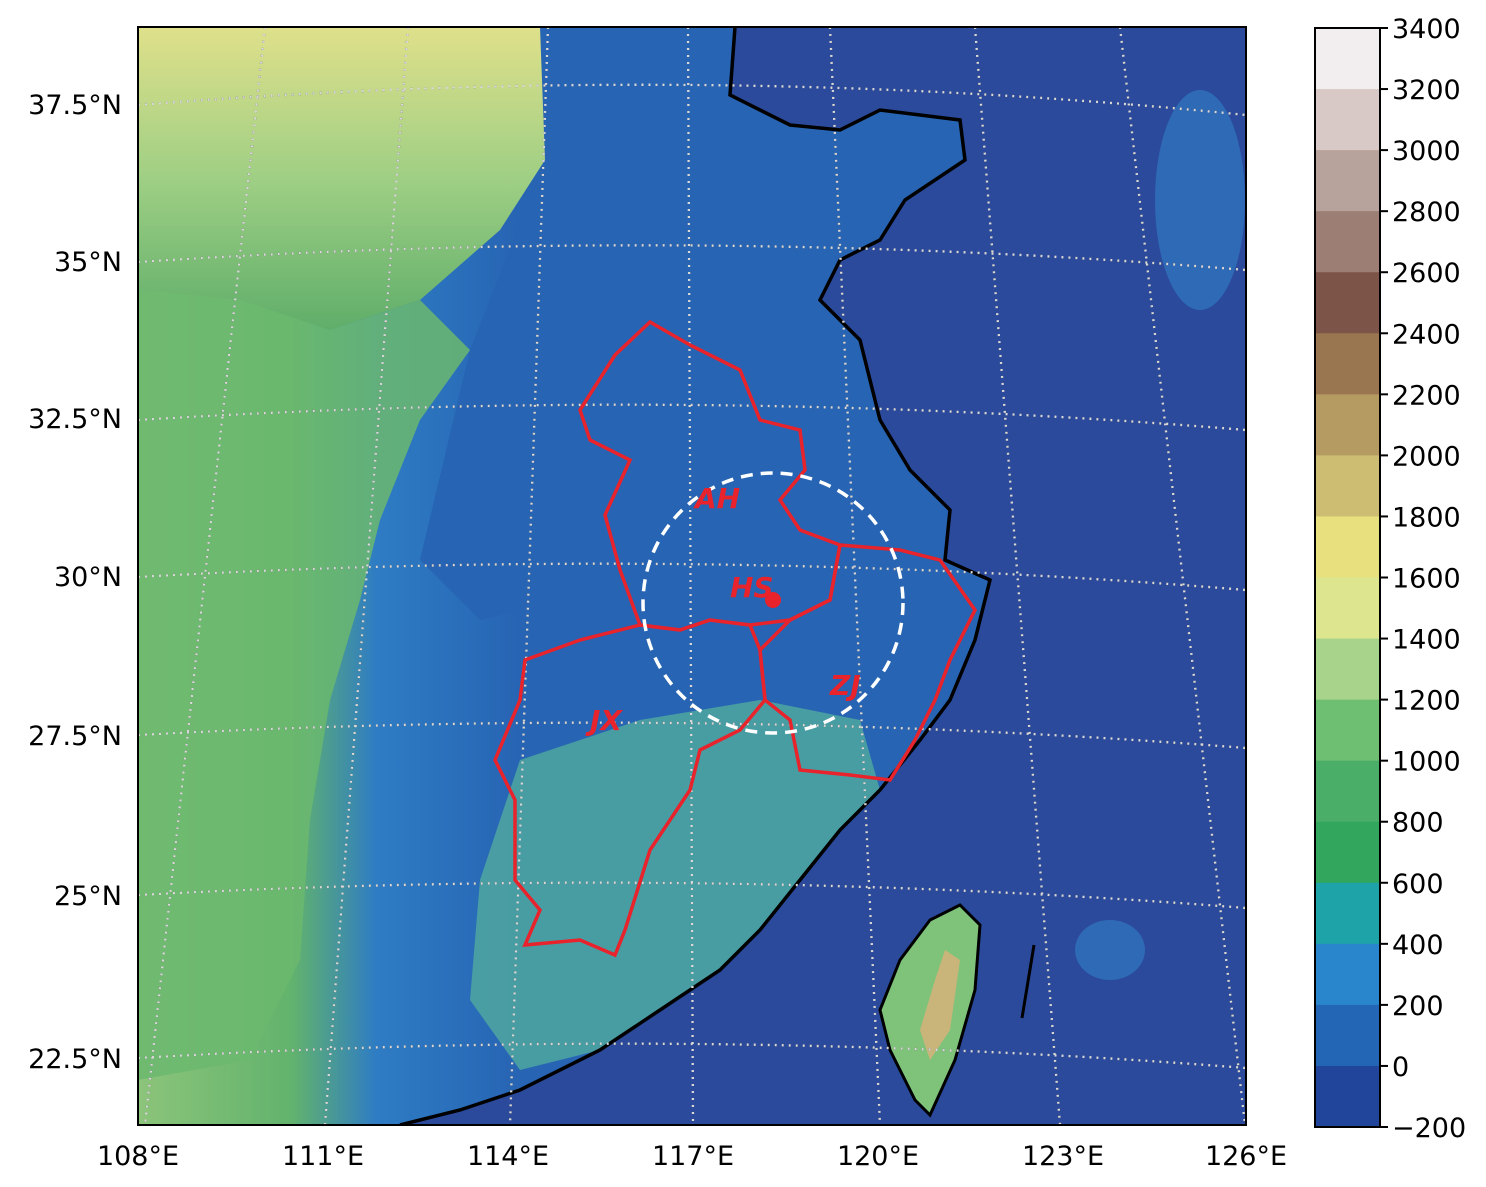 Image resolution: width=1486 pixels, height=1187 pixels. What do you see at coordinates (75, 419) in the screenshot?
I see `lat-label: 32.5°N` at bounding box center [75, 419].